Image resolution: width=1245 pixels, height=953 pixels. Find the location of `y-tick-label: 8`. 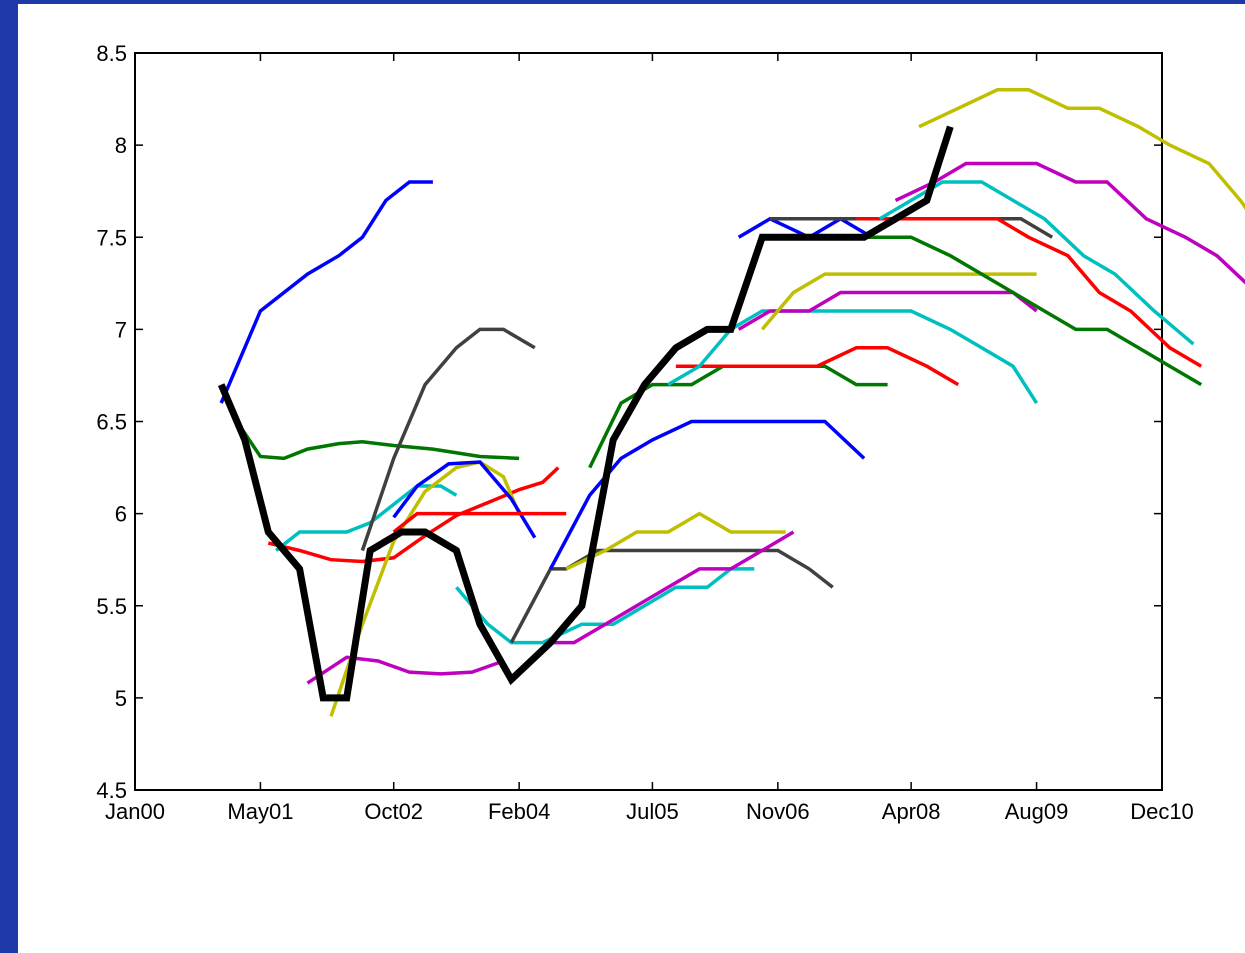

y-tick-label: 8 is located at coordinates (121, 145).